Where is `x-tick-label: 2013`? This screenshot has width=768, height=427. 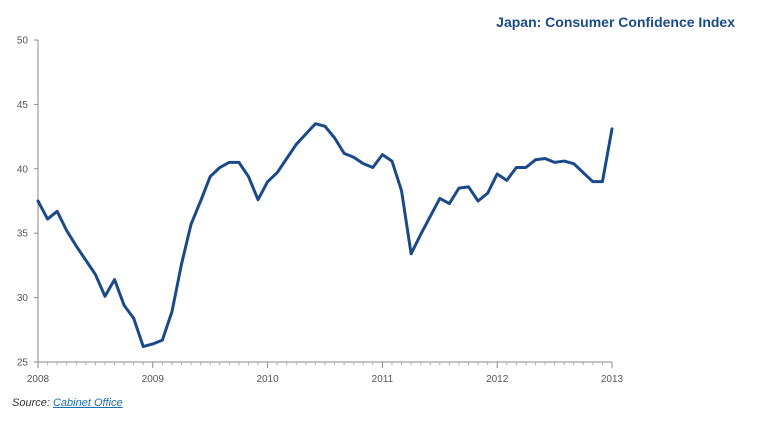 x-tick-label: 2013 is located at coordinates (612, 379).